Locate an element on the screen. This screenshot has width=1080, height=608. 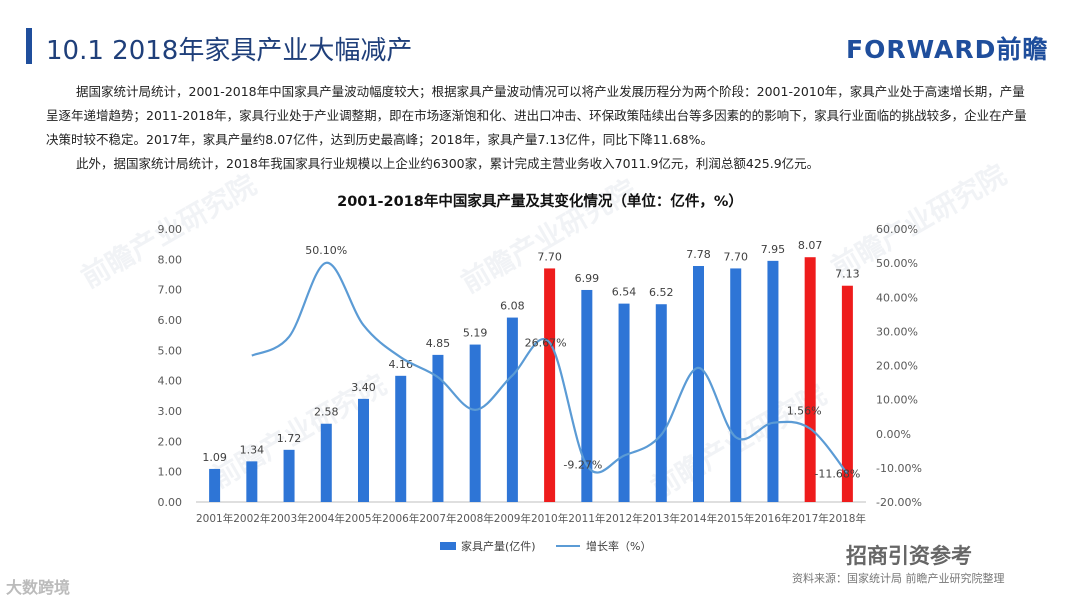
bar-value-label: 3.40 is located at coordinates (363, 387).